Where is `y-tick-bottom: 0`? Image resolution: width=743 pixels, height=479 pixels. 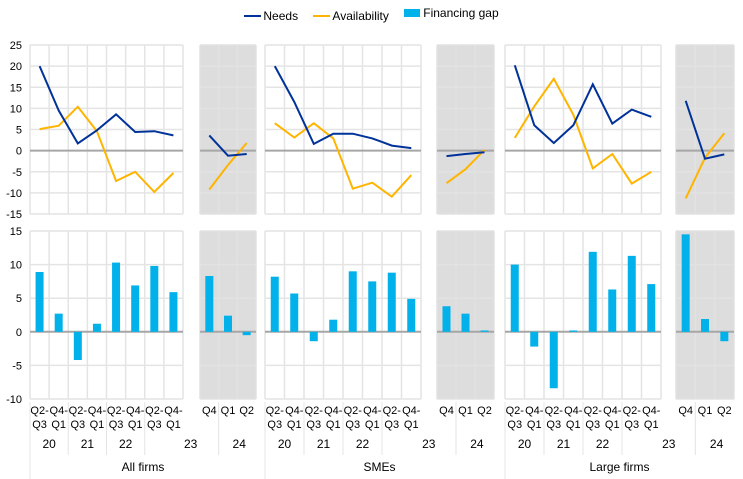 y-tick-bottom: 0 is located at coordinates (19, 333).